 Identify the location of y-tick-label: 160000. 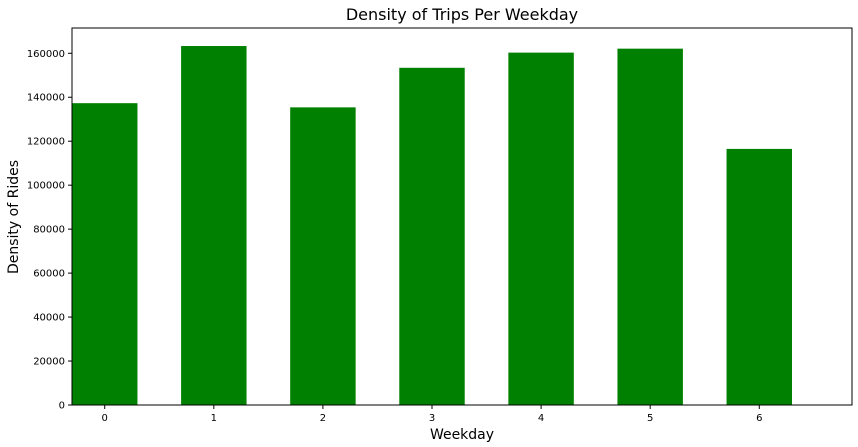
(46, 54).